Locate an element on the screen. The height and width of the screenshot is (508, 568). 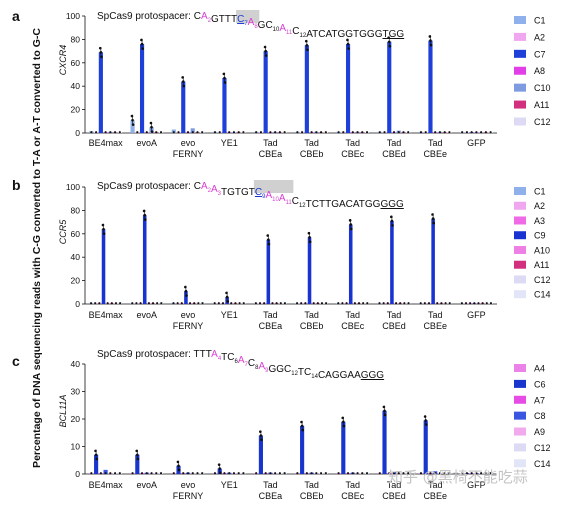
category-label: BE4max is located at coordinates (106, 485).